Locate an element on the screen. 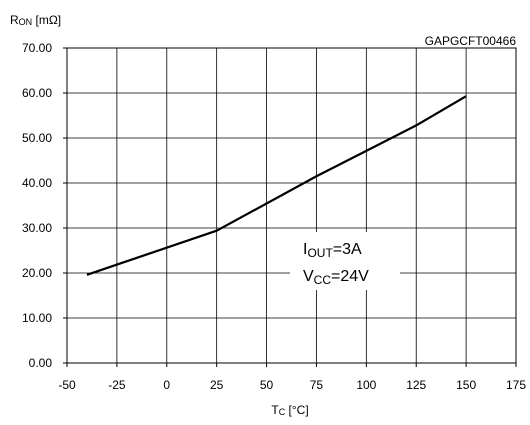 The image size is (530, 425). annotation-iout-sub: OUT is located at coordinates (320, 253).